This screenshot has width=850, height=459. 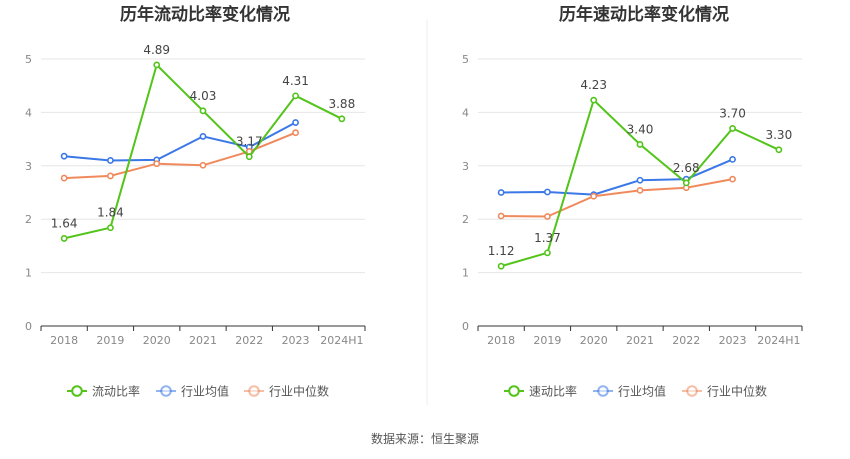 I want to click on data-label: 2.68, so click(x=686, y=168).